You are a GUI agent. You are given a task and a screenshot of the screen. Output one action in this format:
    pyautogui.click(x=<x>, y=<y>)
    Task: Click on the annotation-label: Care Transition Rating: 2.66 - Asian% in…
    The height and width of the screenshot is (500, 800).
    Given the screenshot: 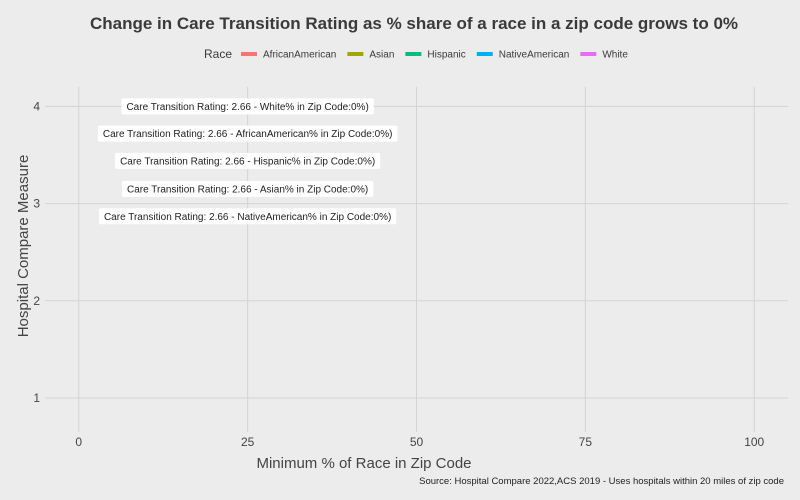 What is the action you would take?
    pyautogui.click(x=248, y=189)
    